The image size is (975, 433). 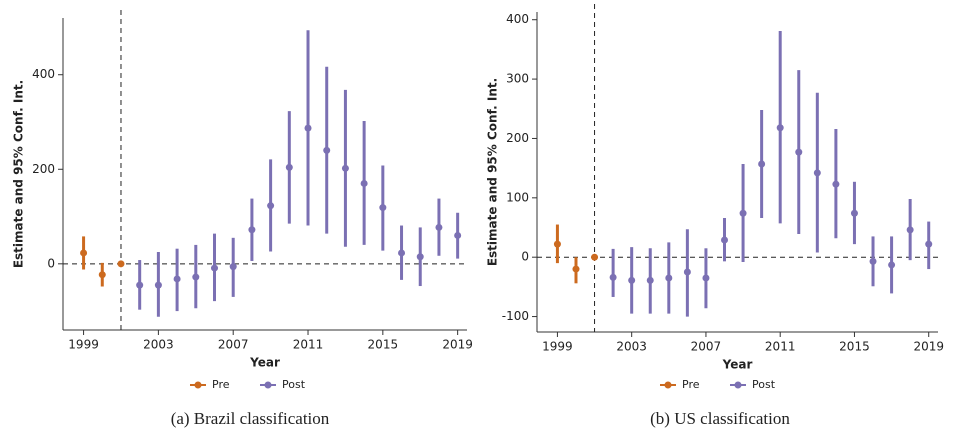 I want to click on caption: (a) Brazil classification, so click(x=250, y=418).